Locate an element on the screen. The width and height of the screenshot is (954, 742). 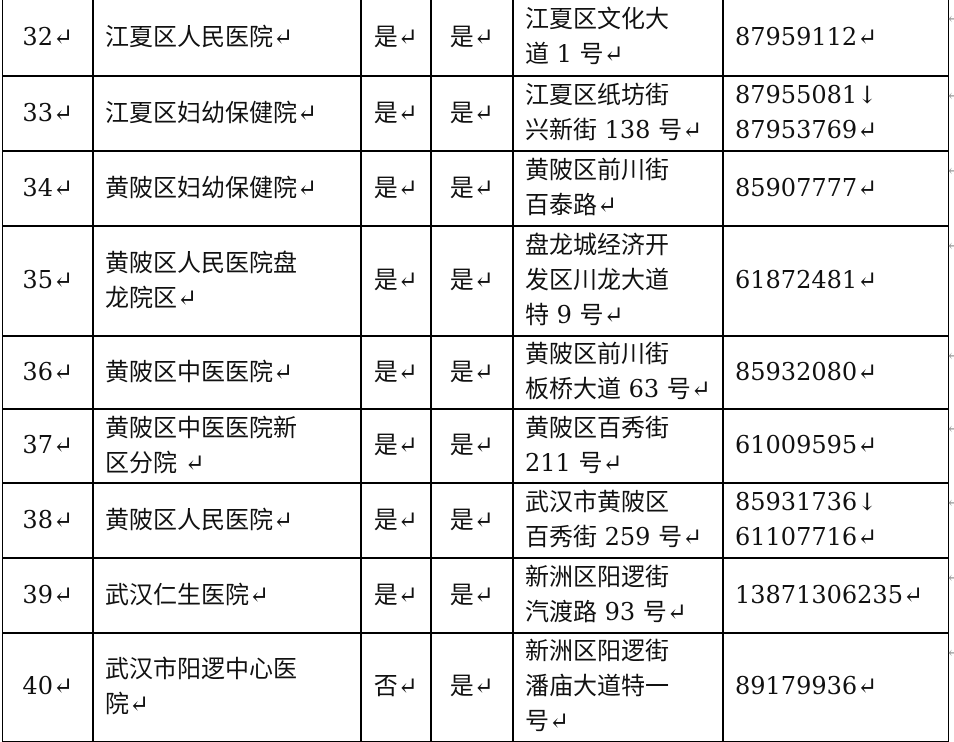
row-number-cell: 38↵ is located at coordinates (48, 520).